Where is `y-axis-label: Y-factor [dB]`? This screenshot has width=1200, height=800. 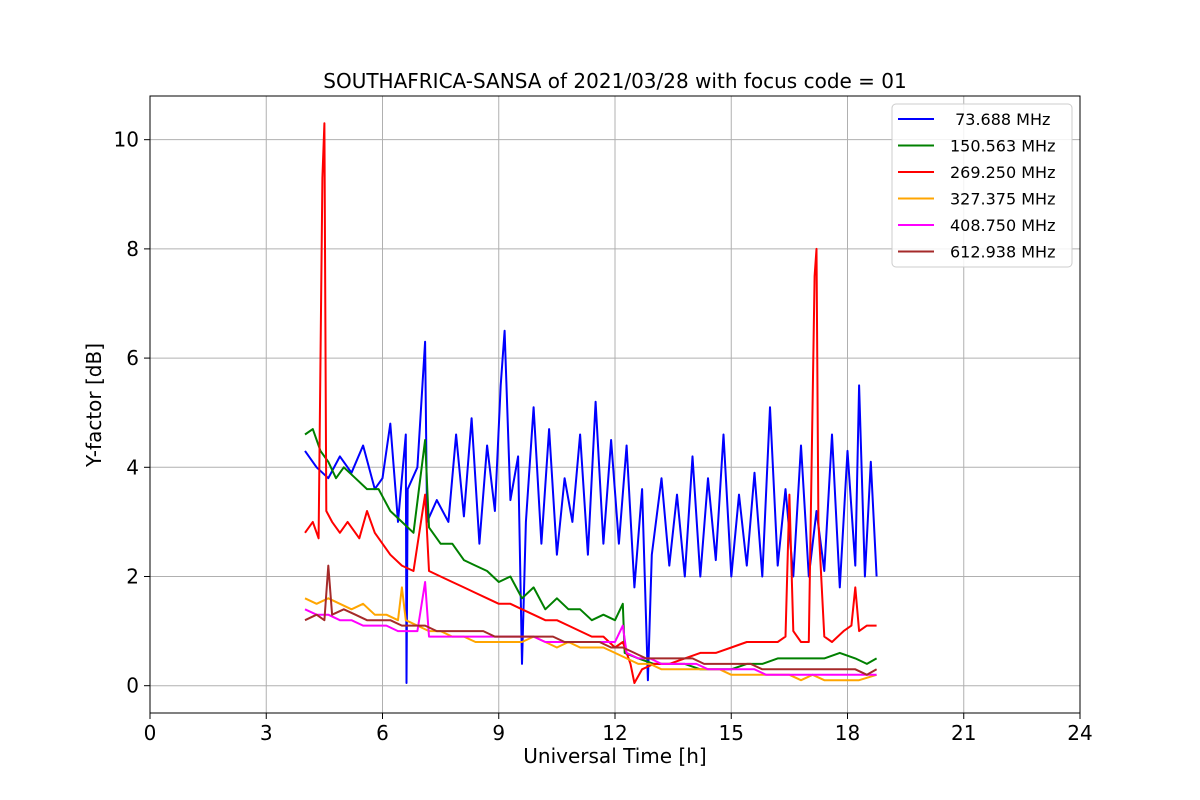 y-axis-label: Y-factor [dB] is located at coordinates (94, 405).